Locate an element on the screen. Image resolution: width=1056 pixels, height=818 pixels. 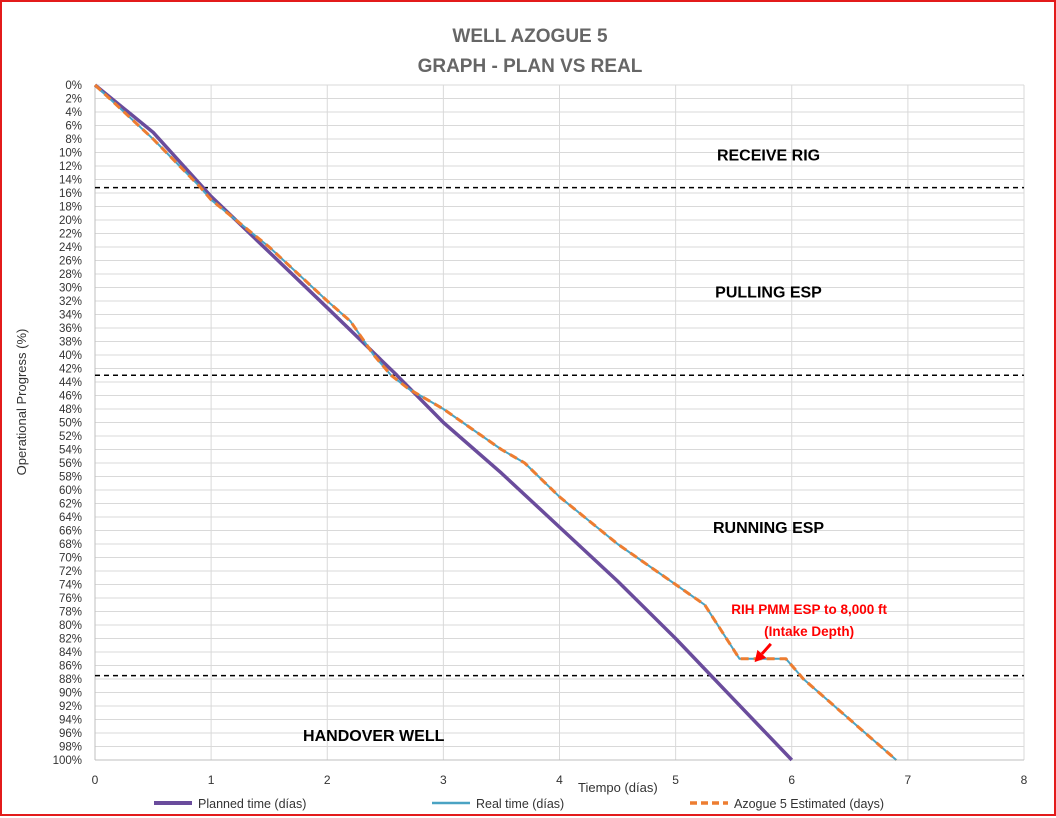
legend-label: Real time (días) is located at coordinates (520, 804).